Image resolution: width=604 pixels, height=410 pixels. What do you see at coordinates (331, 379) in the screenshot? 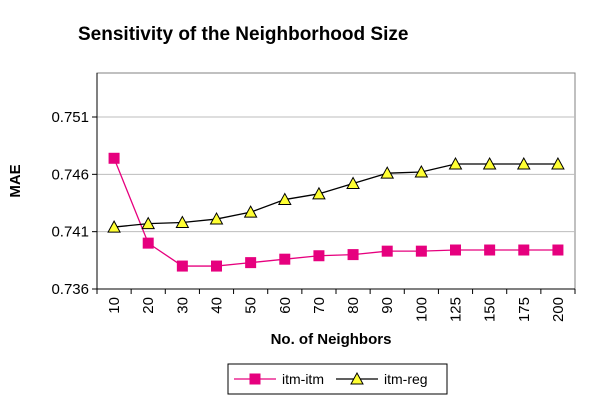
I see `legend-items: itm-itm itm-reg` at bounding box center [331, 379].